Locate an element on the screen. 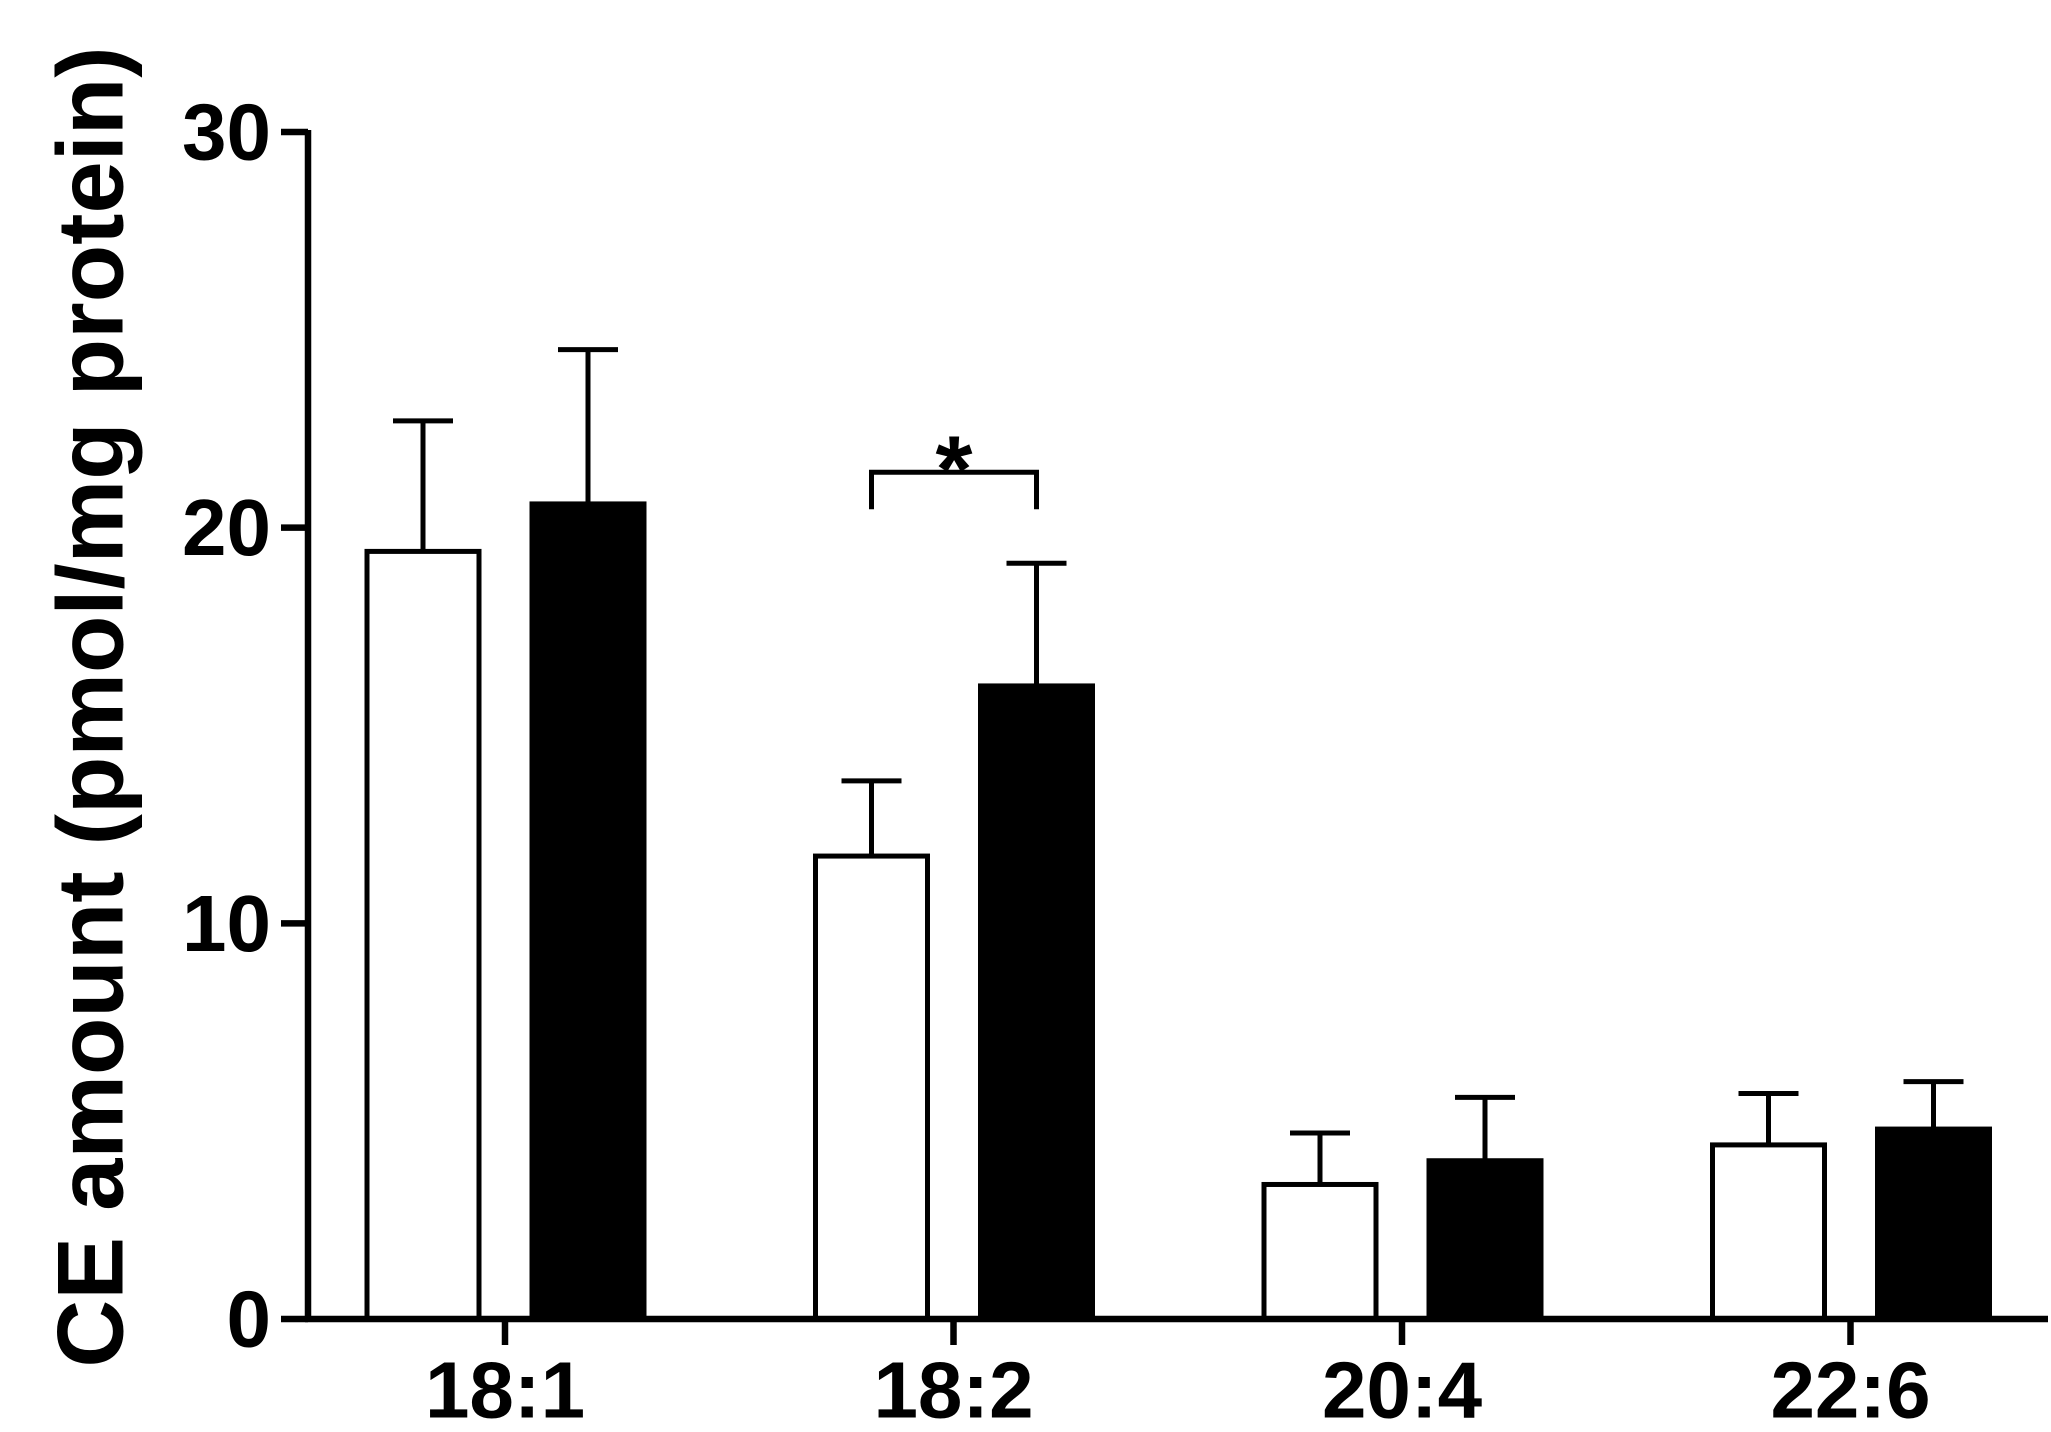 Image resolution: width=2051 pixels, height=1432 pixels. y-tick-label: 10 is located at coordinates (226, 923).